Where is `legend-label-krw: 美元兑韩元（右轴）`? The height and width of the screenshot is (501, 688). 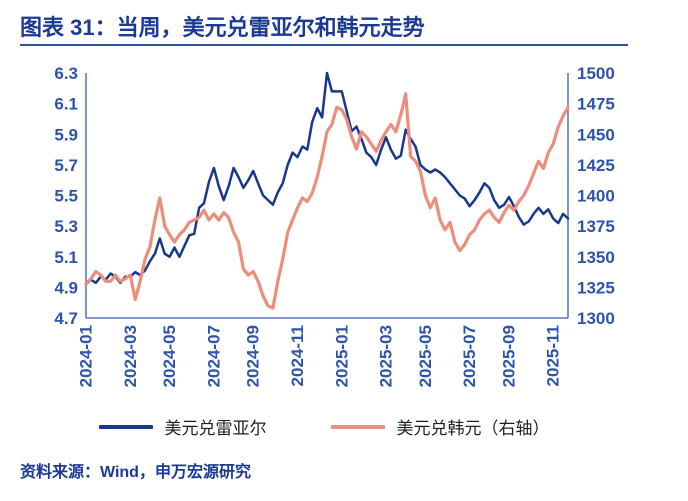 legend-label-krw: 美元兑韩元（右轴） is located at coordinates (473, 428).